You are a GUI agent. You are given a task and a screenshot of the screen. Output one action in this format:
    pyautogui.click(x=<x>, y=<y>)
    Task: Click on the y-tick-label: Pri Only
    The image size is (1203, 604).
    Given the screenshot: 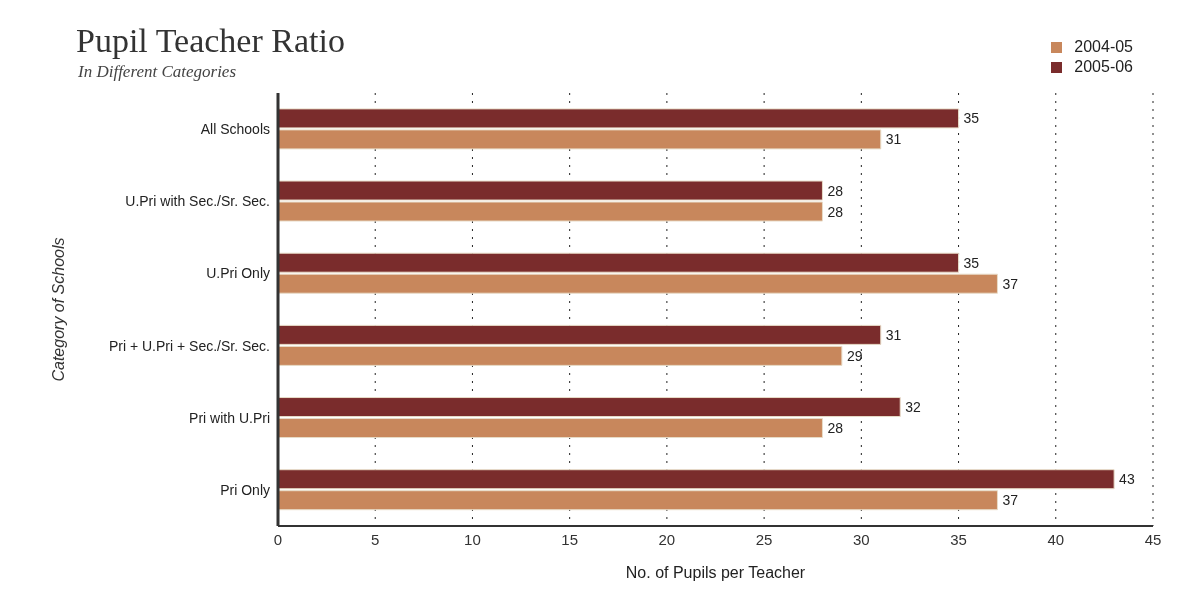 What is the action you would take?
    pyautogui.click(x=245, y=489)
    